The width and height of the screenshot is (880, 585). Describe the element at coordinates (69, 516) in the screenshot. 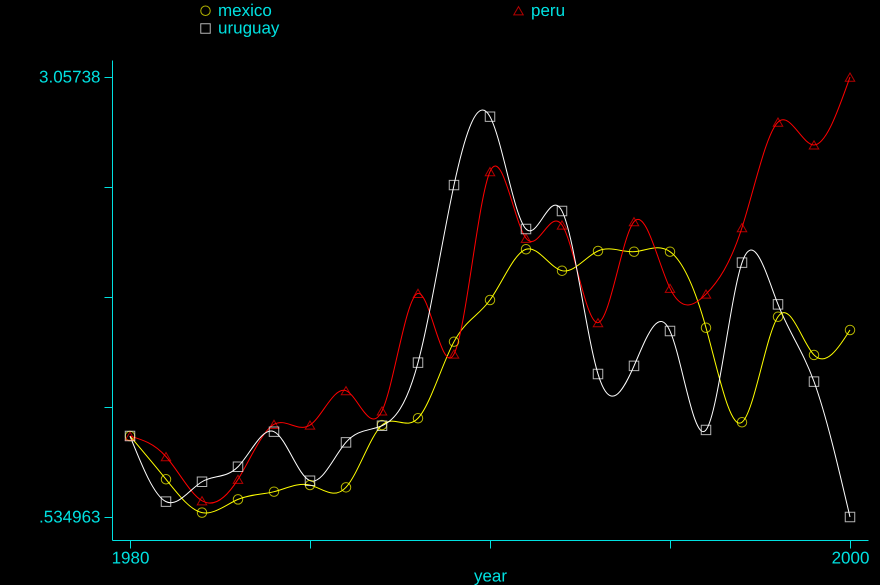

I see `y-tick-label: .534963` at that location.